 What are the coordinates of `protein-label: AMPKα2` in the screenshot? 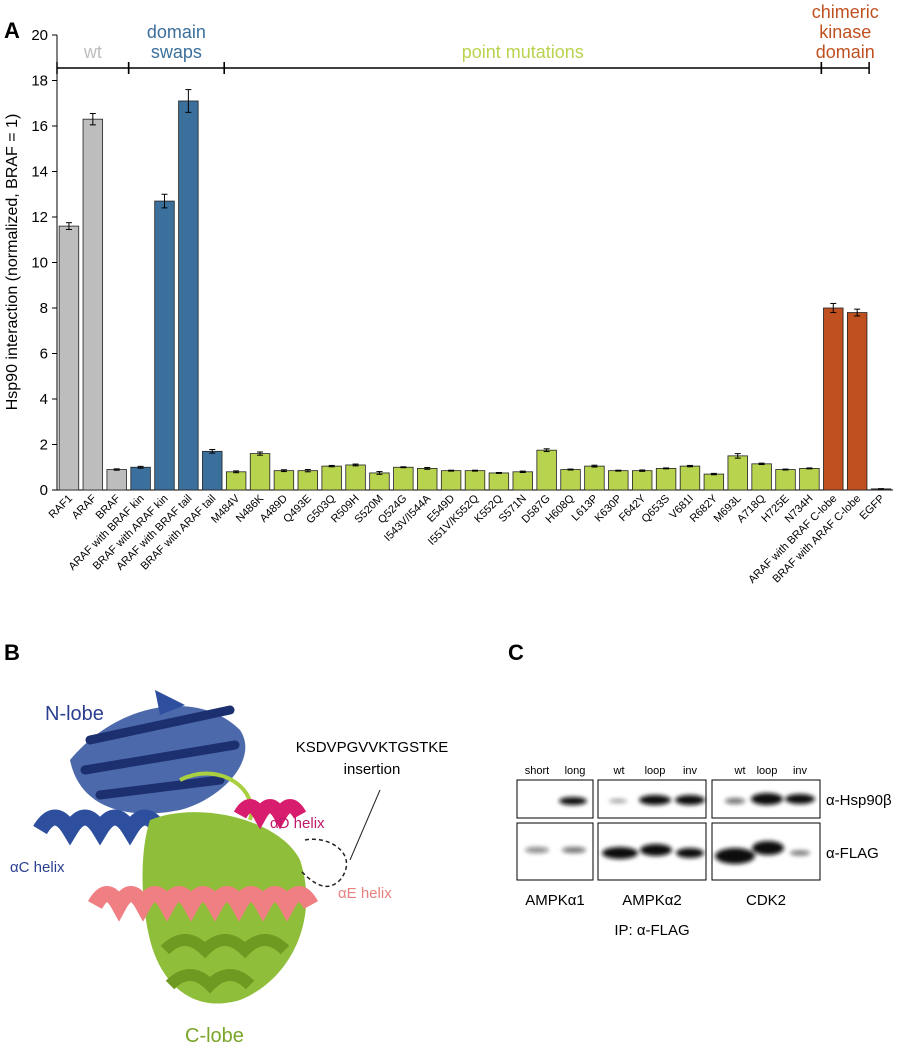 It's located at (652, 900).